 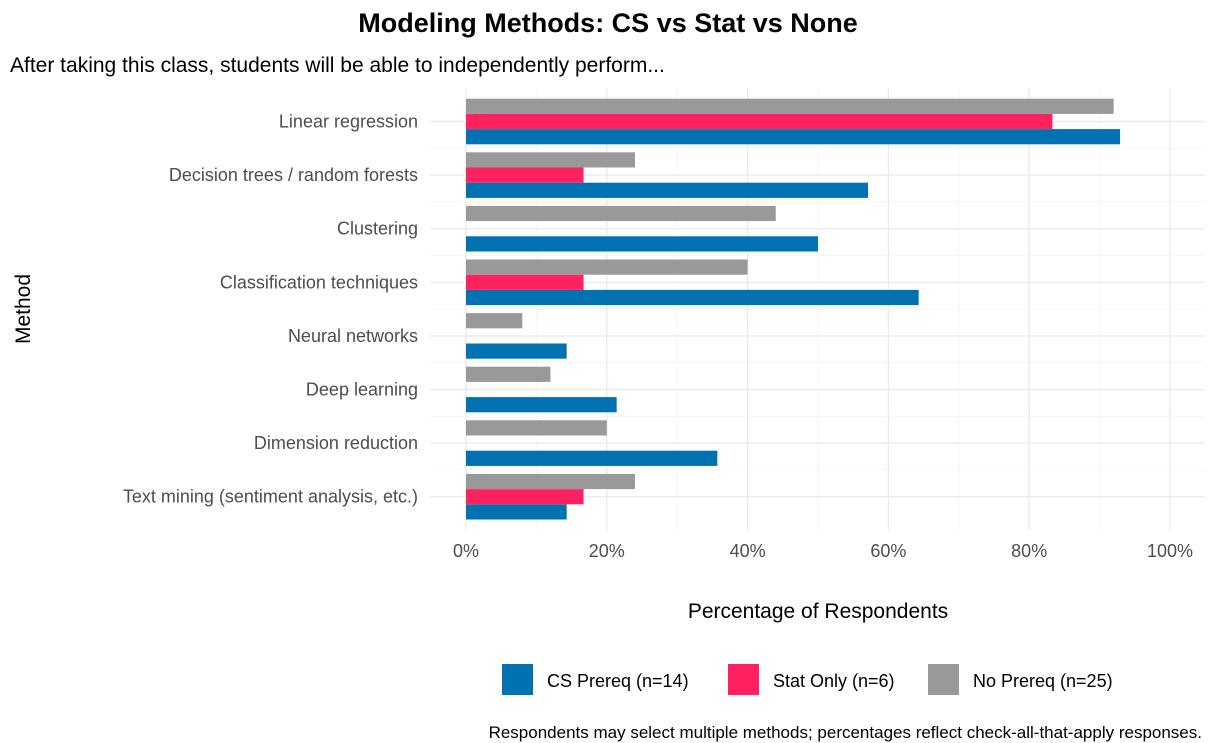 I want to click on legend-label: CS Prereq (n=14), so click(x=618, y=681).